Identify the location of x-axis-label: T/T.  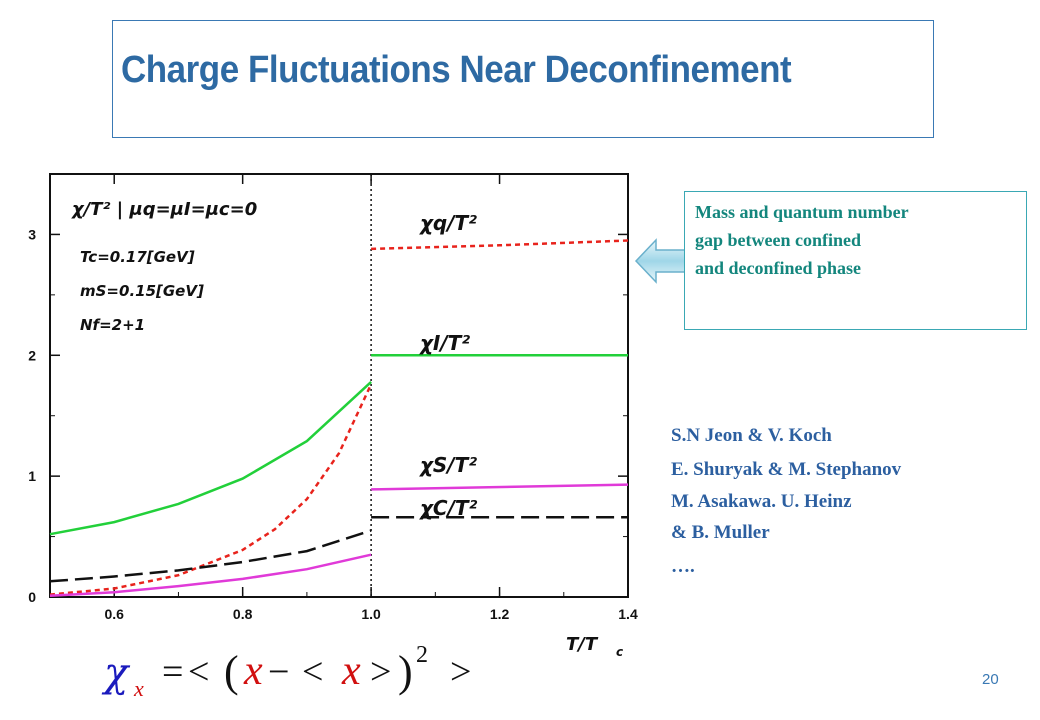
(582, 644).